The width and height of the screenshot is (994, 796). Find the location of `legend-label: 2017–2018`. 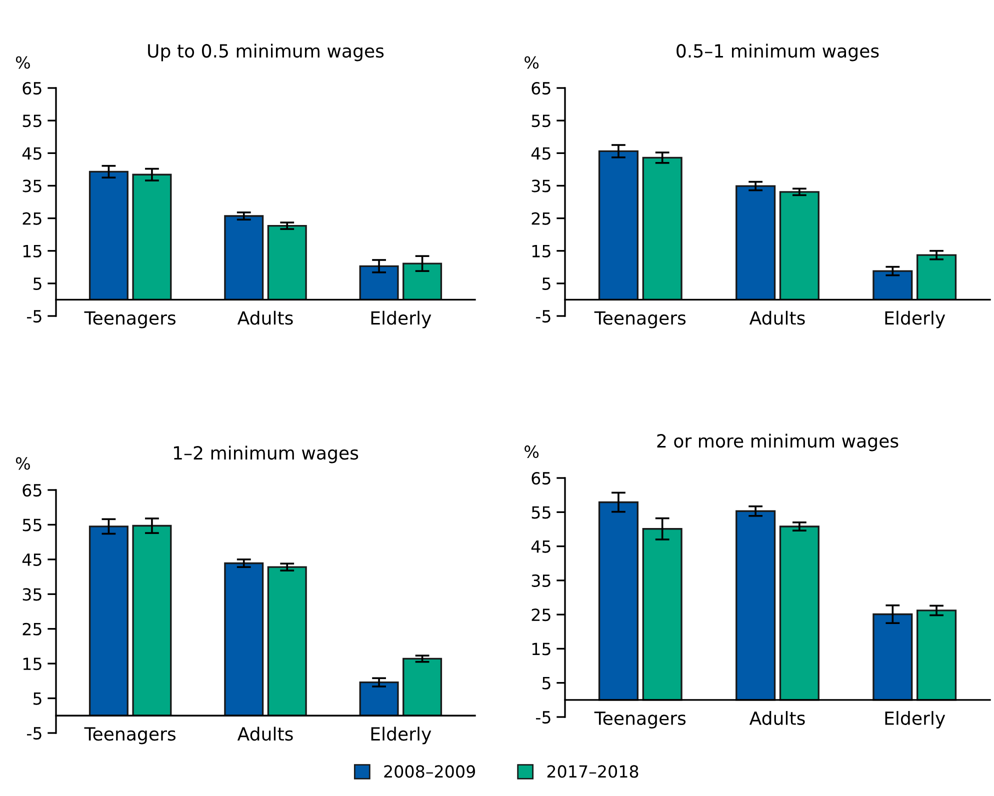

legend-label: 2017–2018 is located at coordinates (592, 771).